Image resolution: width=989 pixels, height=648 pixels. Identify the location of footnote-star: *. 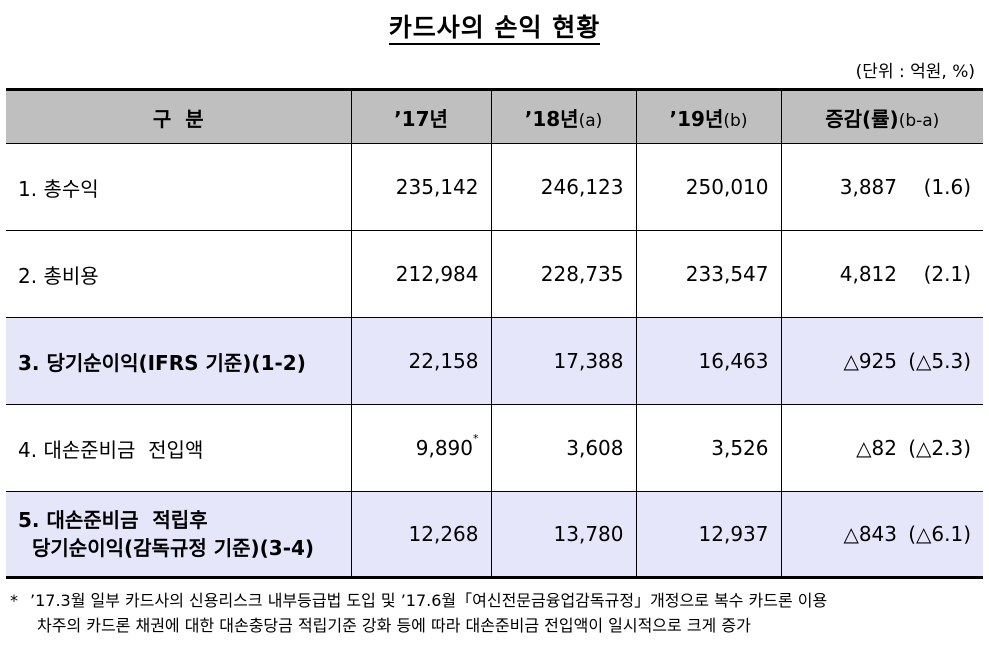
(14, 600).